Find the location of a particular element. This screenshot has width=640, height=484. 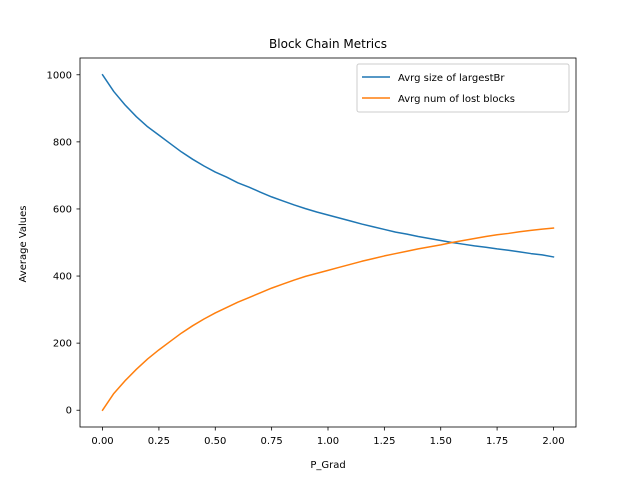

y-axis-label: Average Values is located at coordinates (23, 244).